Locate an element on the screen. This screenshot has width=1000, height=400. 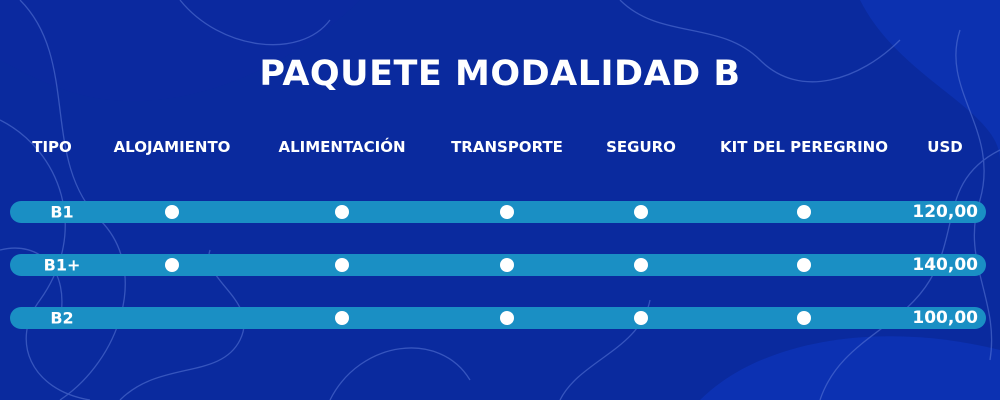
page-title: PAQUETE MODALIDAD B is located at coordinates (500, 74).